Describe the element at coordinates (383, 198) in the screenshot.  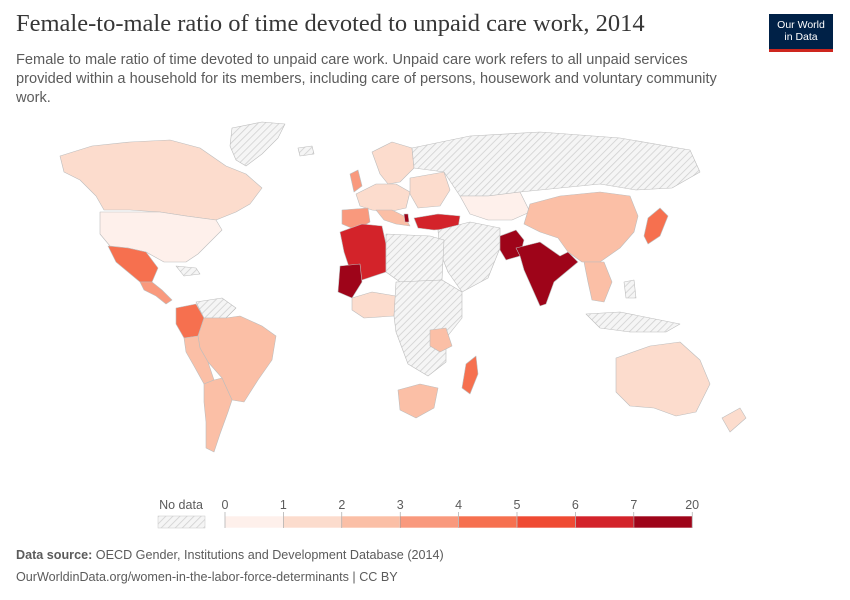
I see `region-west-europe` at that location.